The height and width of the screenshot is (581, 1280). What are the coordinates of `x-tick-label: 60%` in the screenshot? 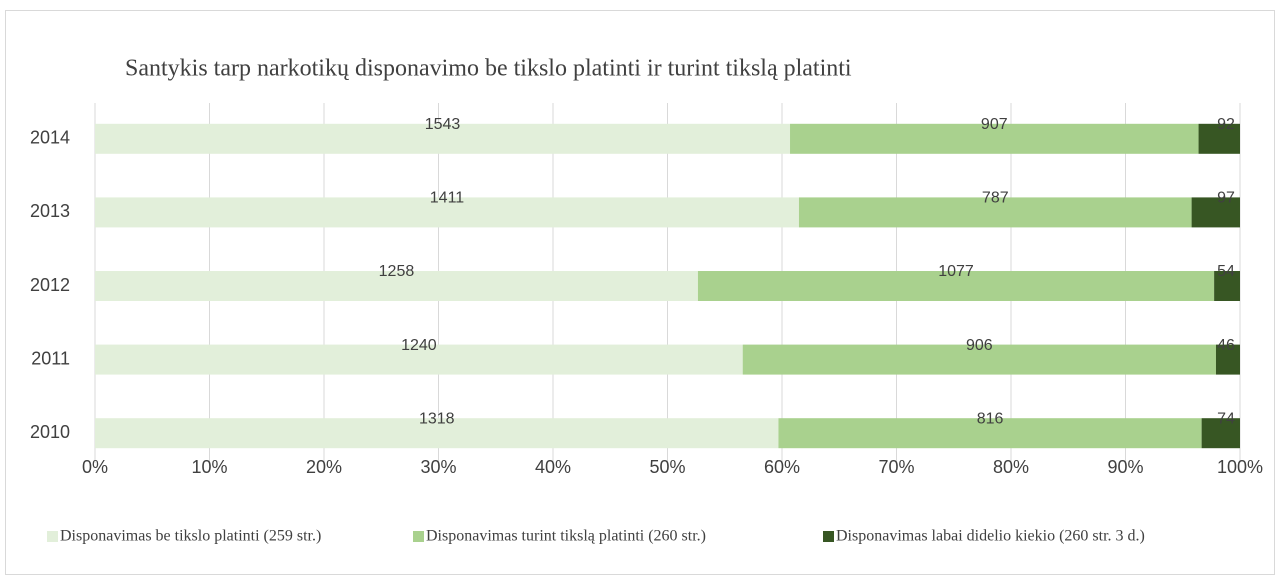 It's located at (782, 467).